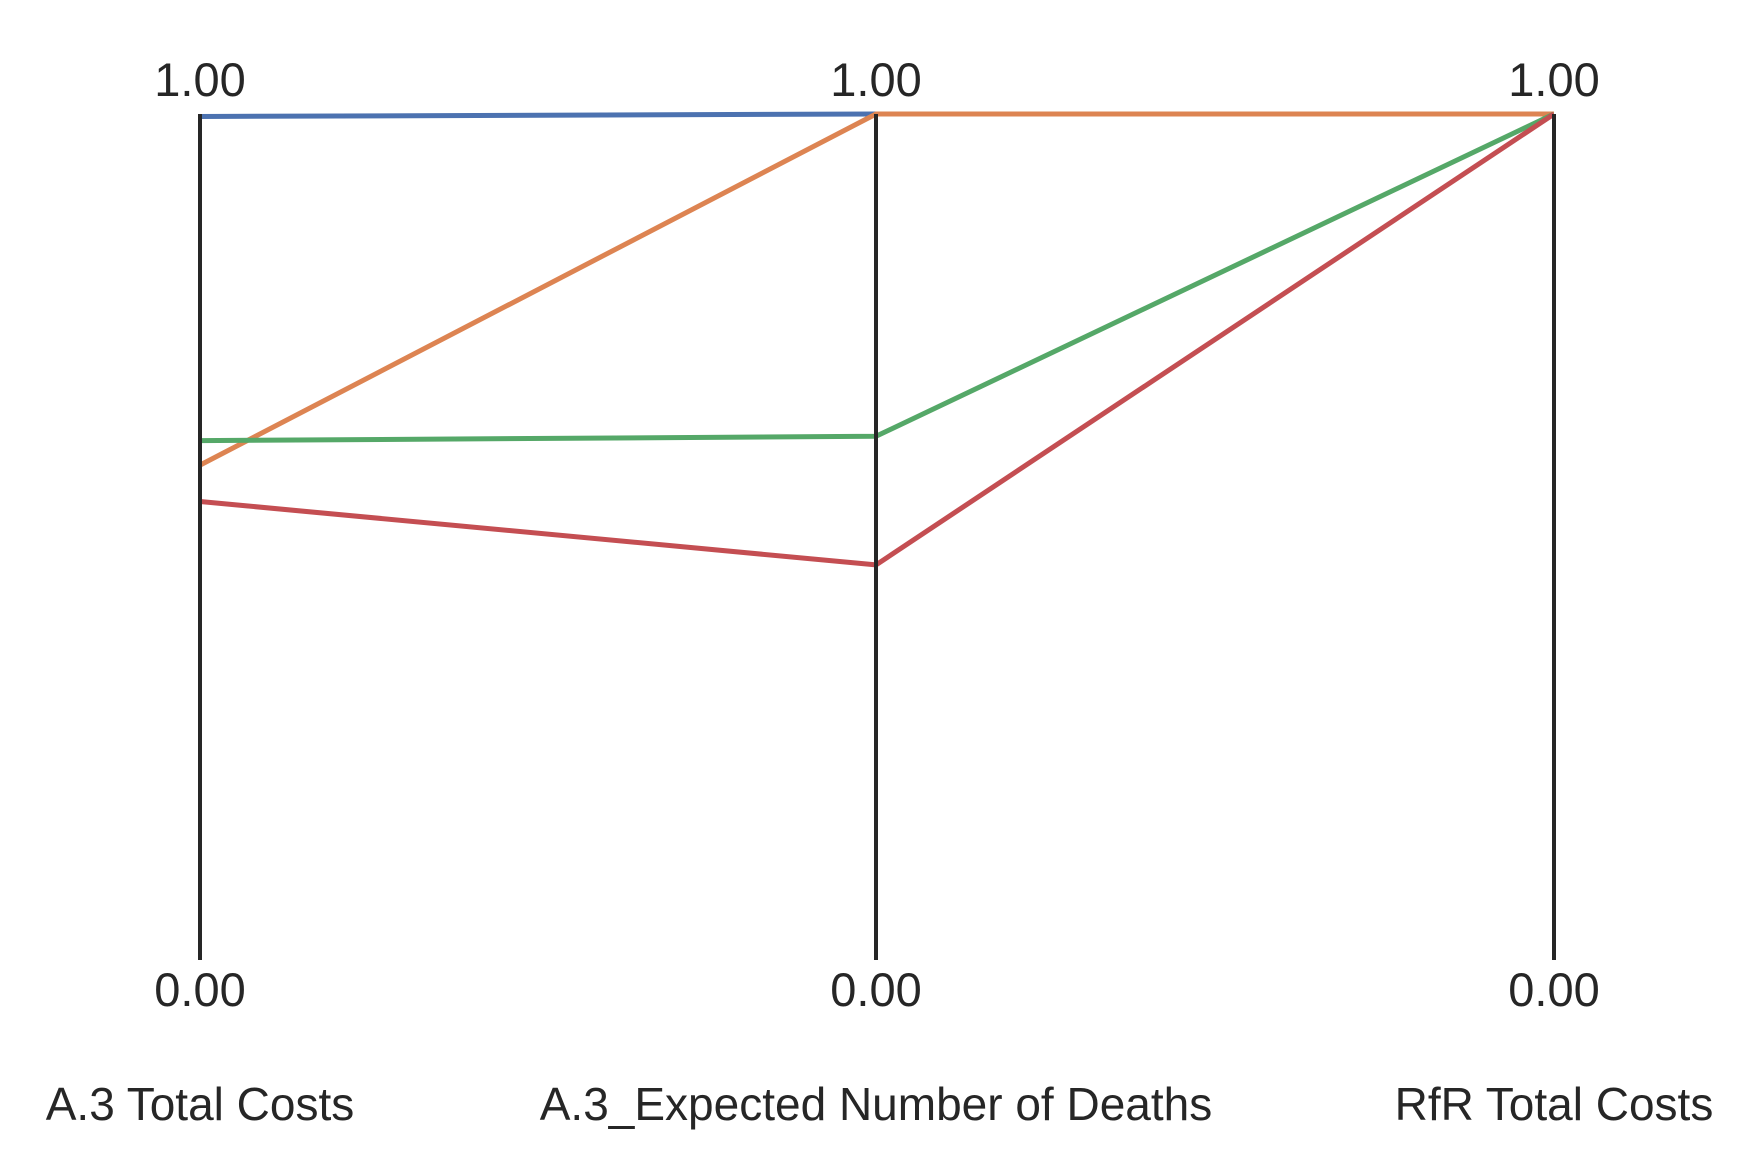 This screenshot has width=1752, height=1156. What do you see at coordinates (876, 1104) in the screenshot?
I see `axis-name-2: A.3_Expected Number of Deaths` at bounding box center [876, 1104].